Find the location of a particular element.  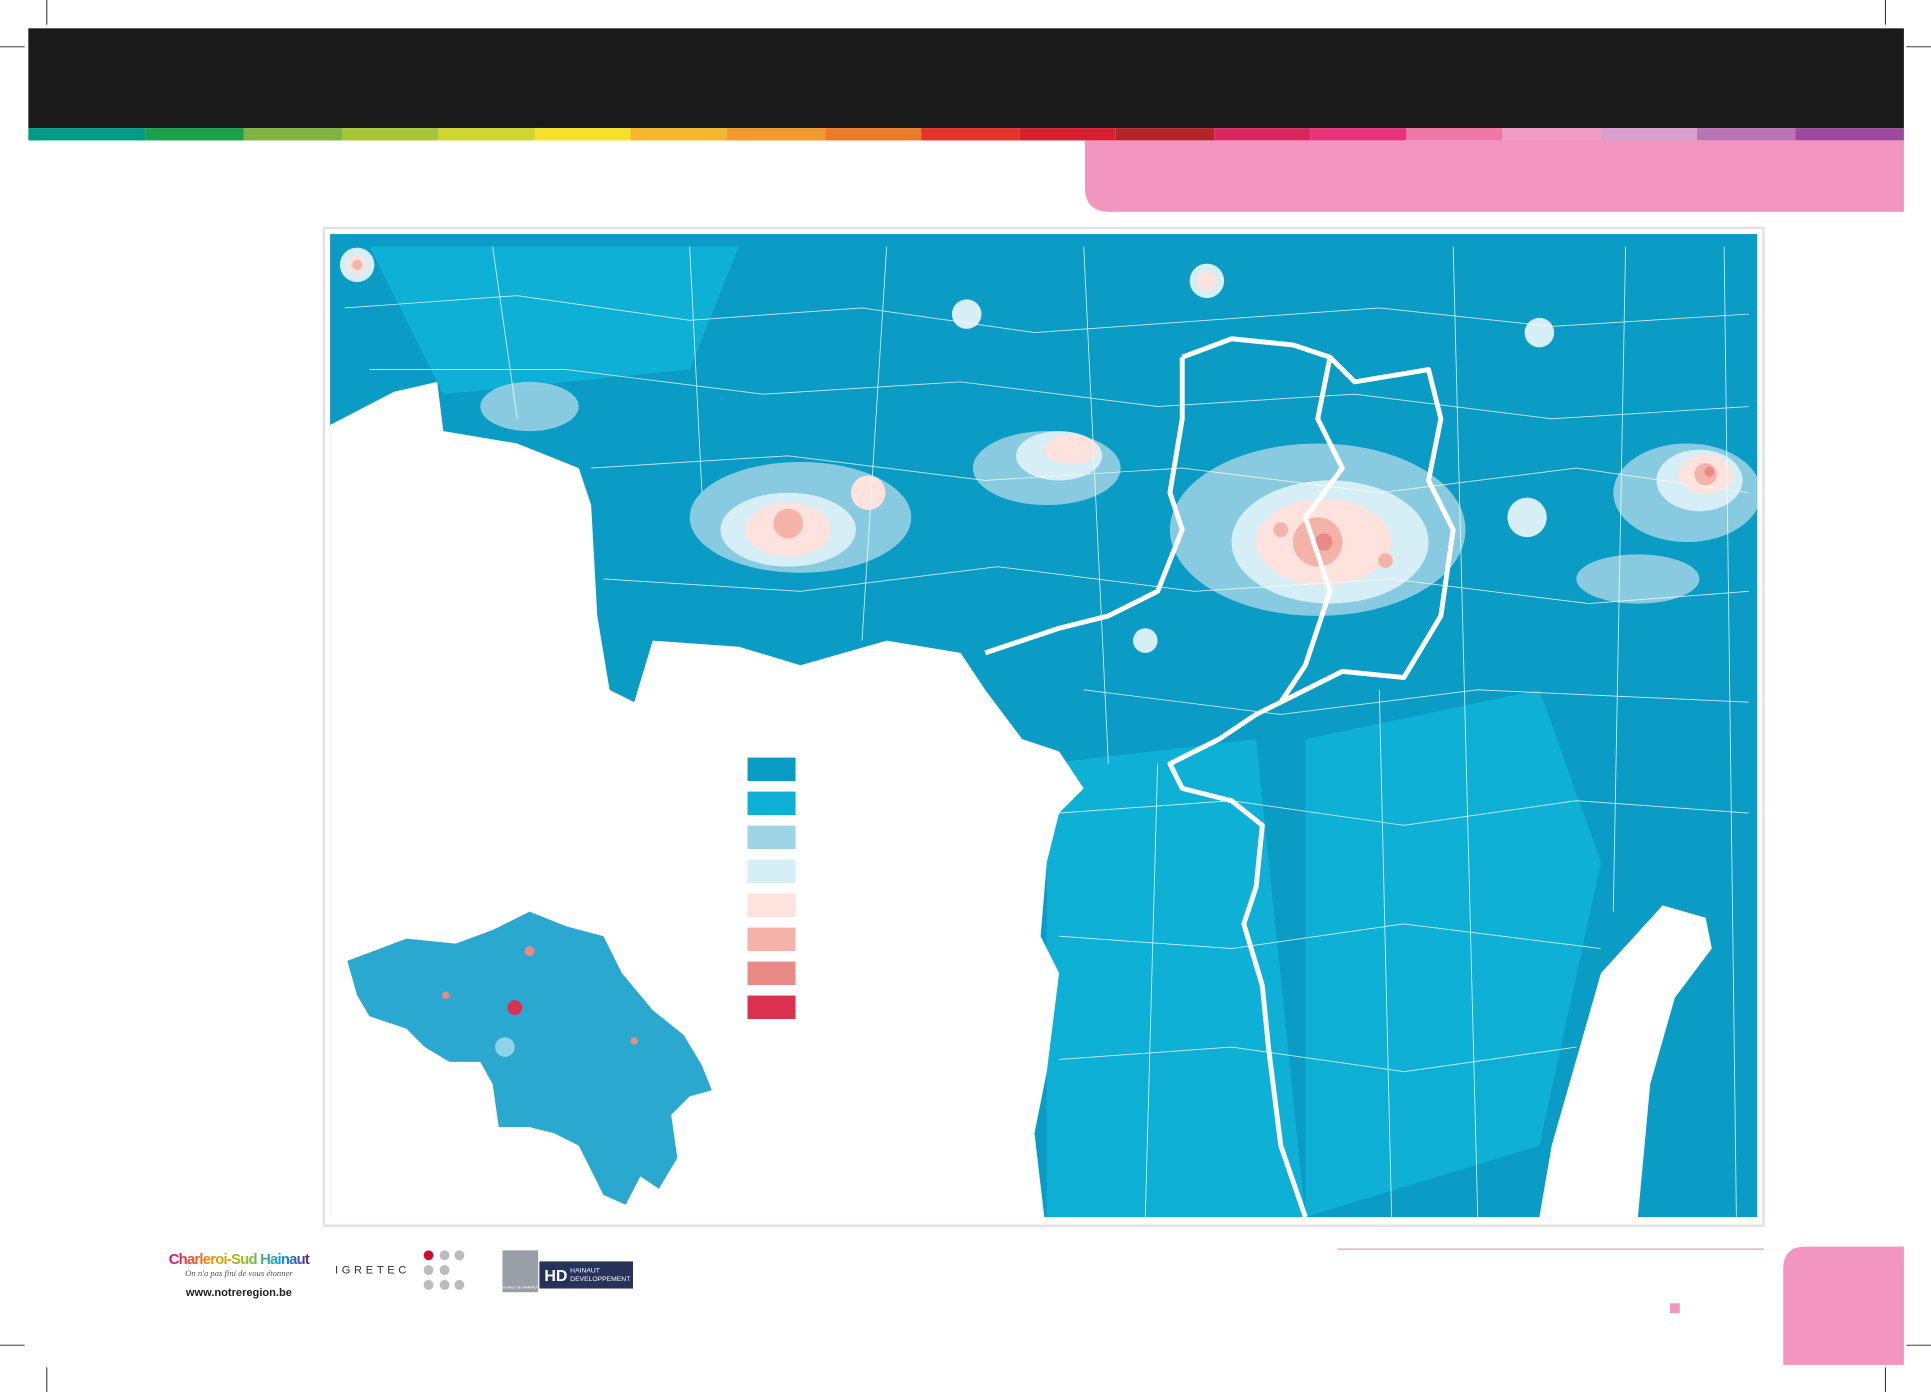

footer-square is located at coordinates (1674, 1308).